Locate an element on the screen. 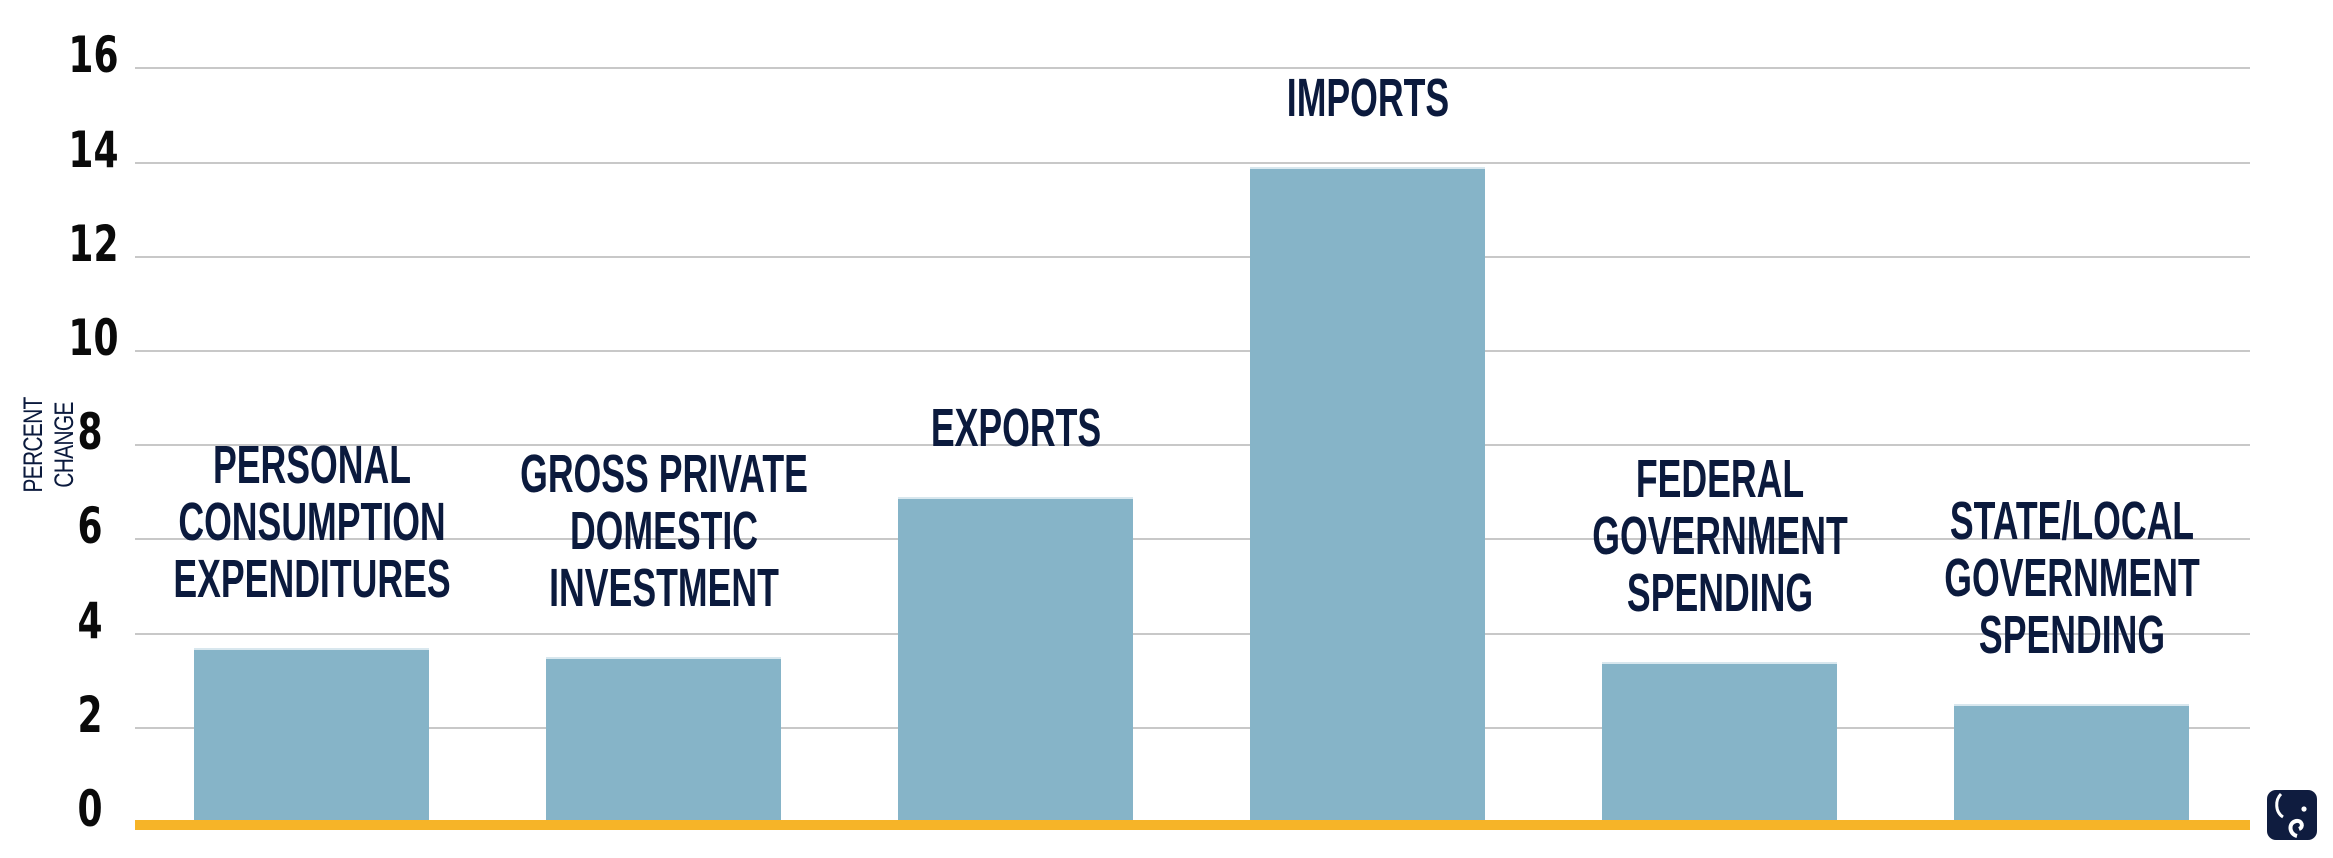 The width and height of the screenshot is (2333, 858). y-tick-label: 14 is located at coordinates (93, 149).